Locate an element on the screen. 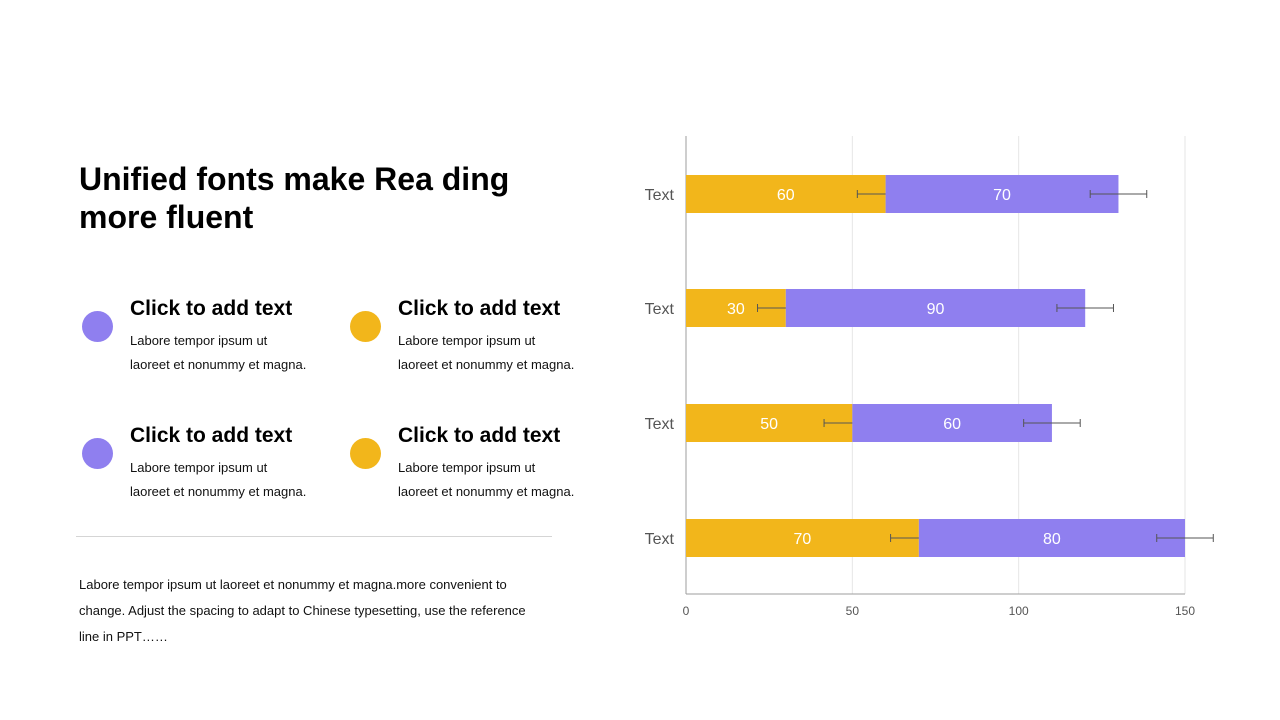 The image size is (1280, 720). bar-value-label: 90 is located at coordinates (936, 309).